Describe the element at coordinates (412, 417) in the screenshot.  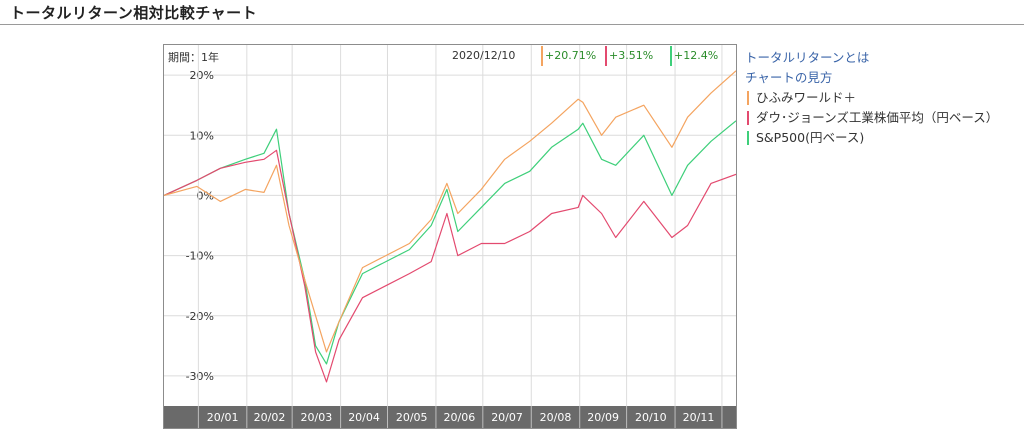
I see `x-tick-label: 20/05` at that location.